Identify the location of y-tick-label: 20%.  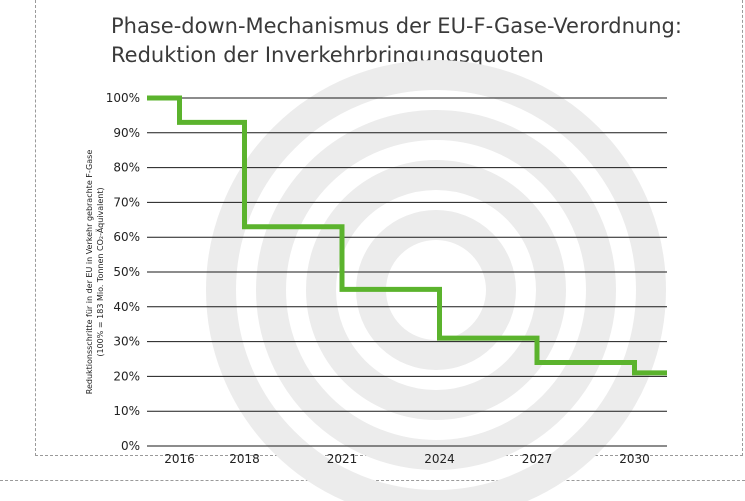
(126, 376).